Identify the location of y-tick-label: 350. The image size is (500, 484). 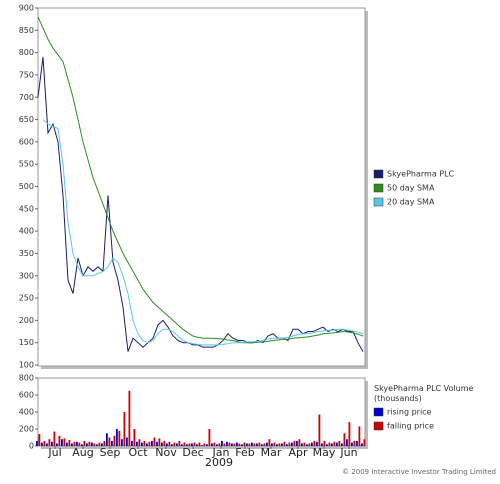
(26, 253).